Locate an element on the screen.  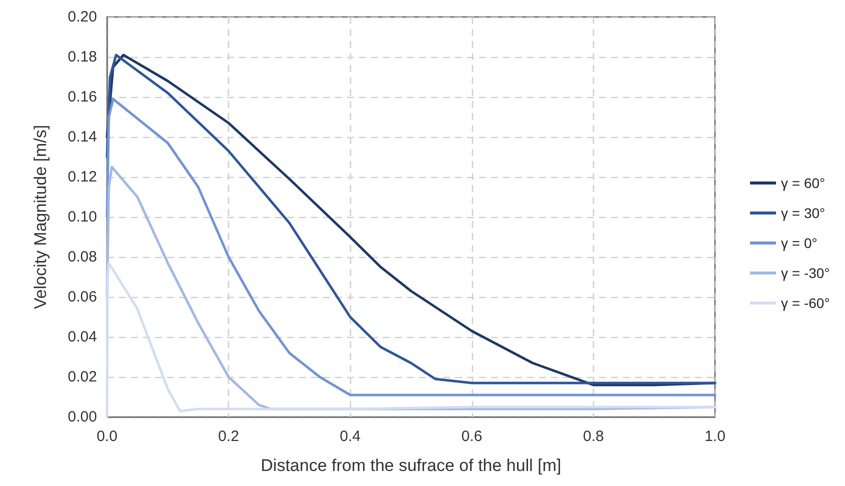
y-tick-label: 0.02 is located at coordinates (82, 377).